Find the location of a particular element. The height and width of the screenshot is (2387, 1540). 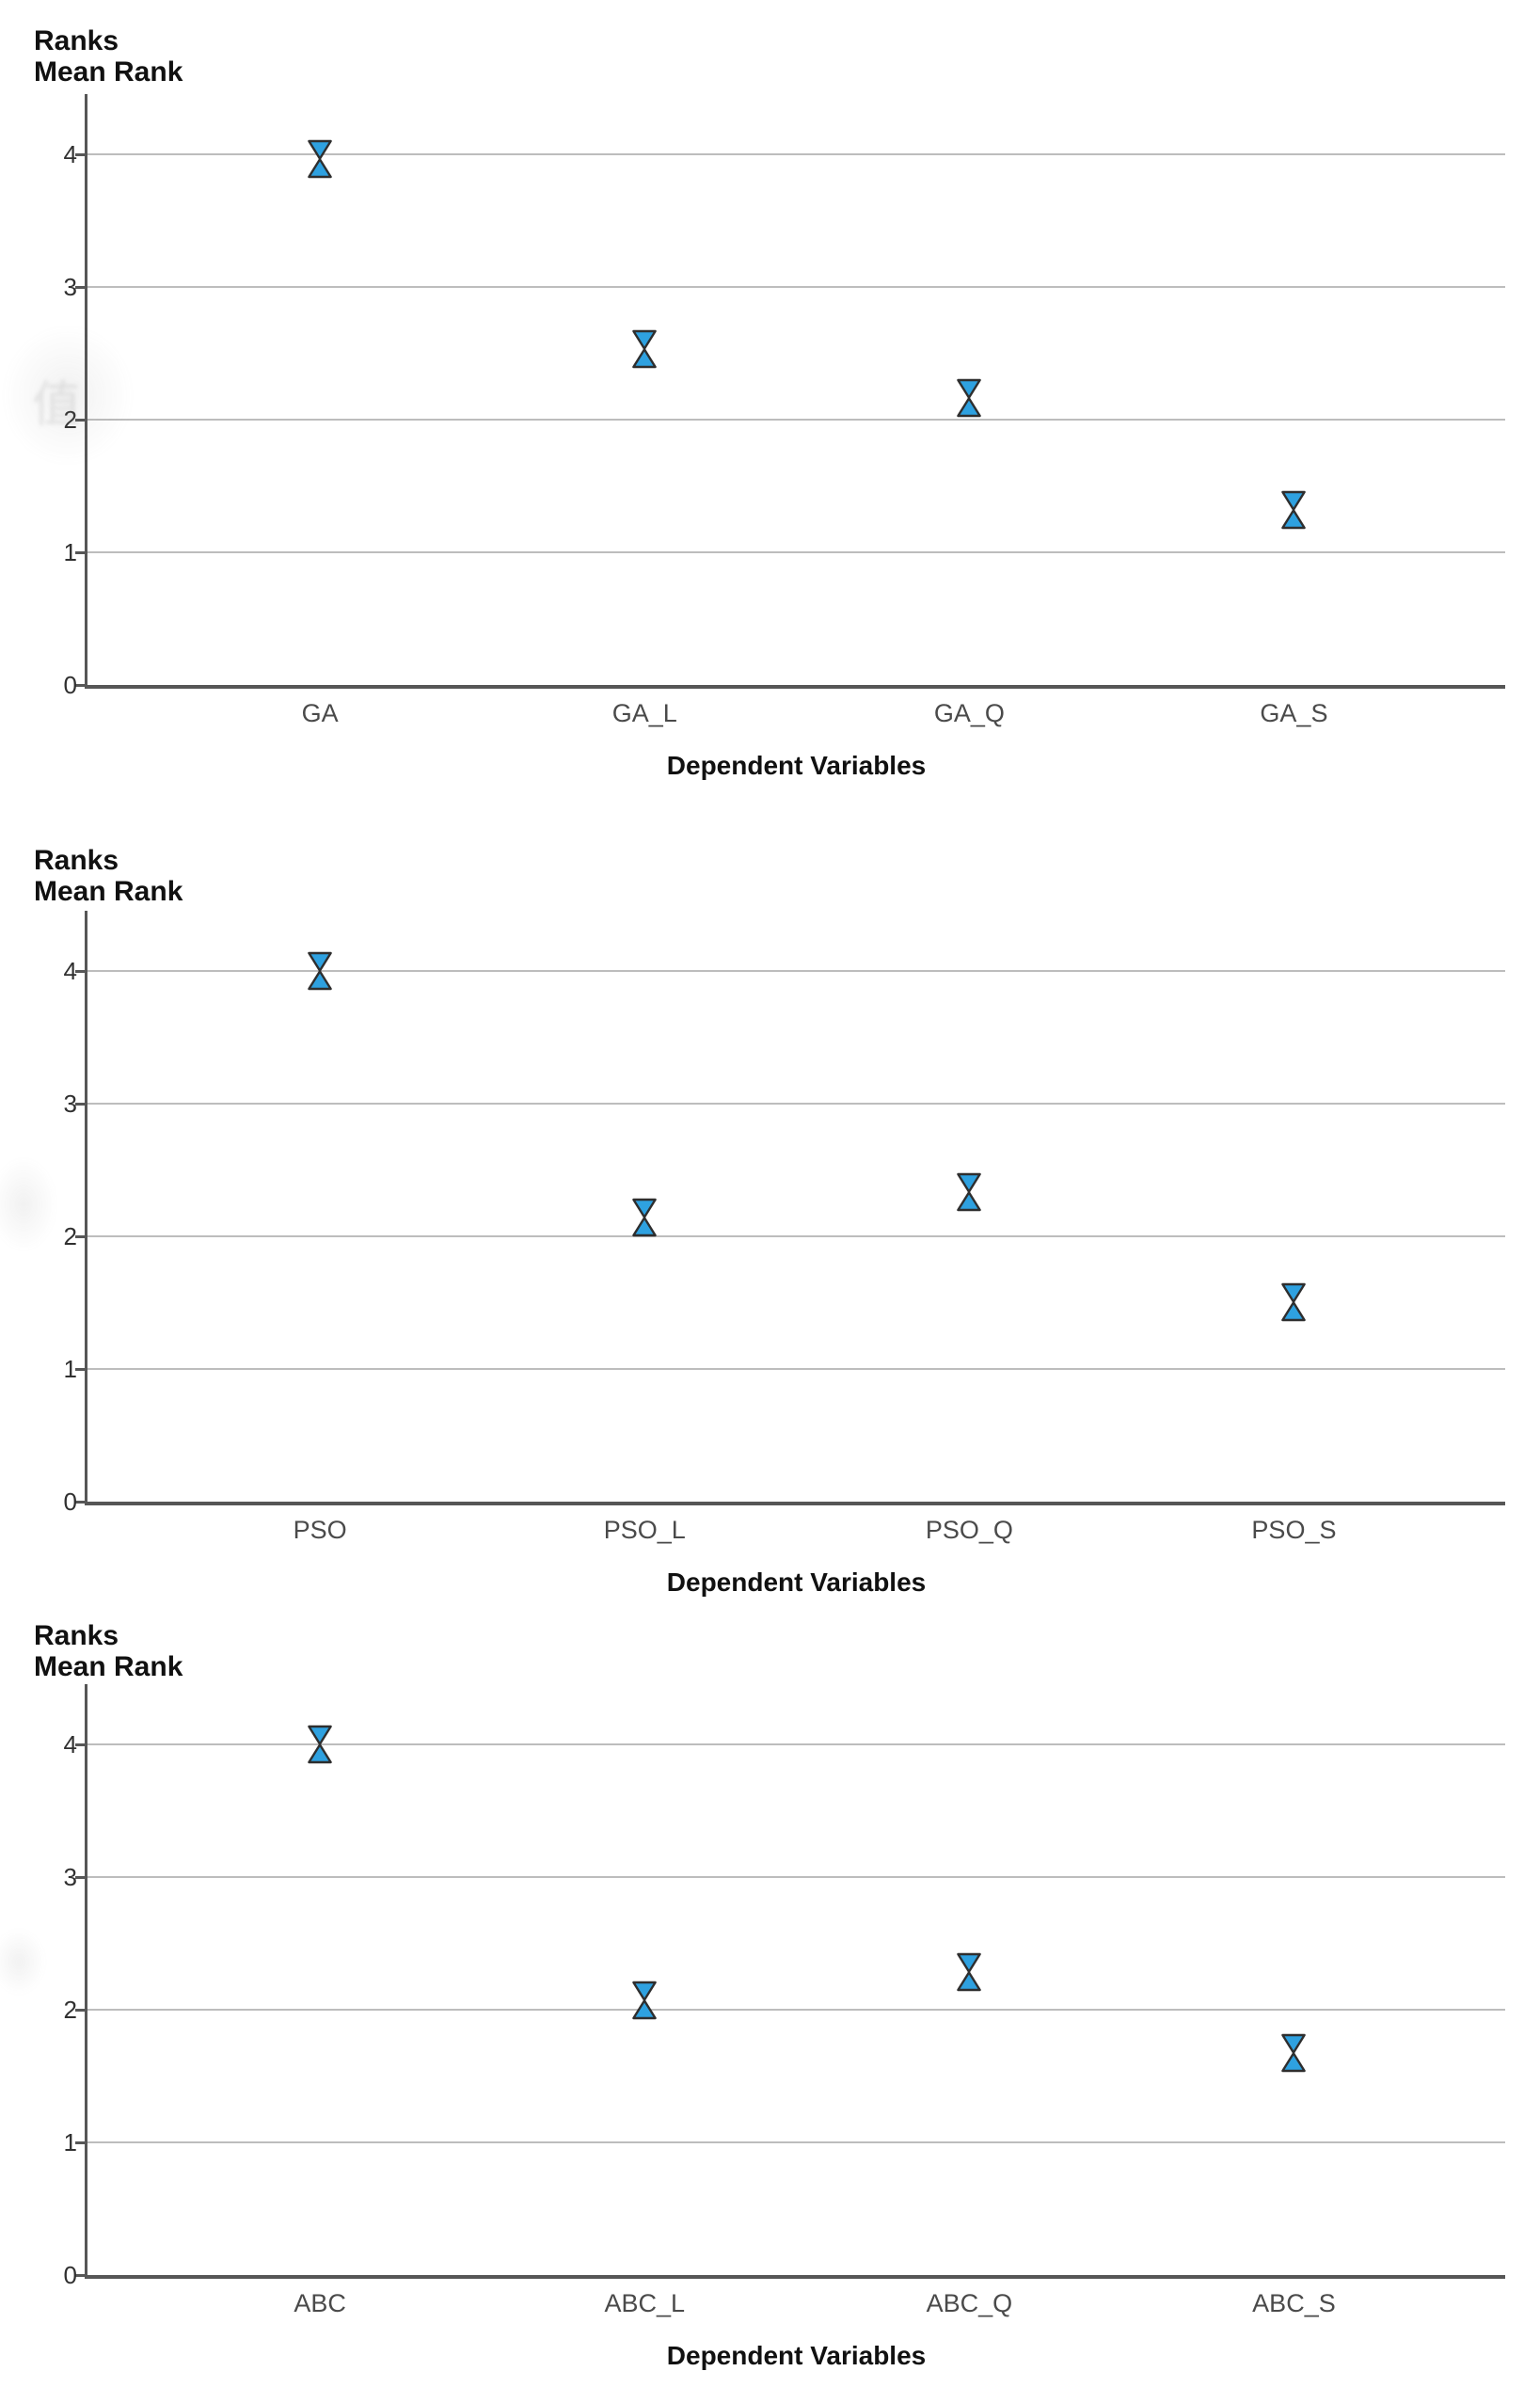

x-category-label: GA_S is located at coordinates (1294, 713).